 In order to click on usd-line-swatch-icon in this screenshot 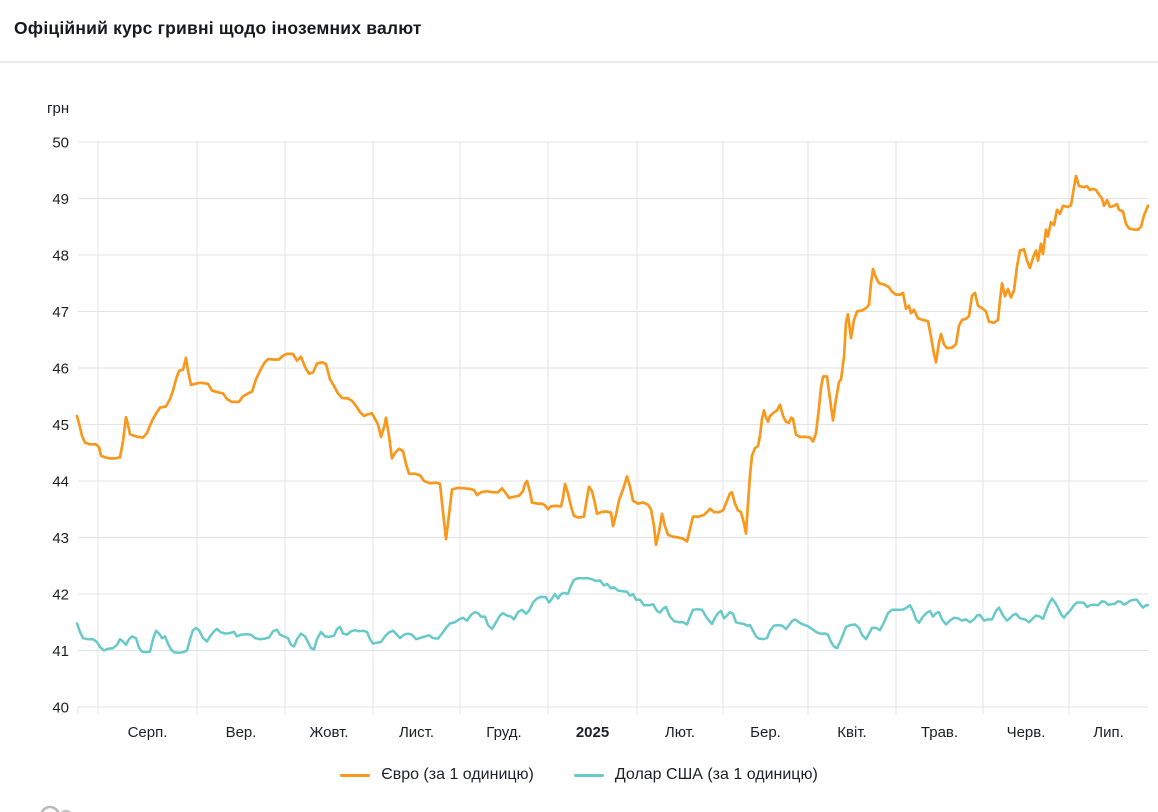, I will do `click(588, 775)`.